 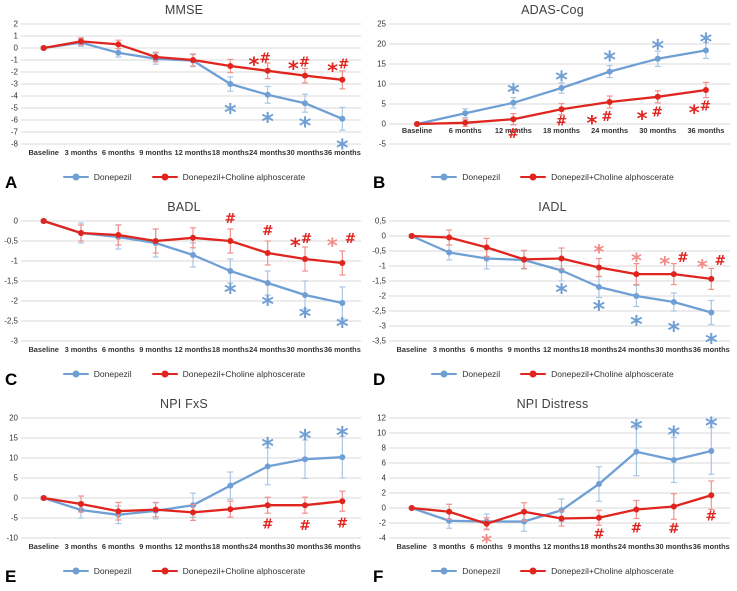 What do you see at coordinates (112, 571) in the screenshot?
I see `legend-label: Donepezil` at bounding box center [112, 571].